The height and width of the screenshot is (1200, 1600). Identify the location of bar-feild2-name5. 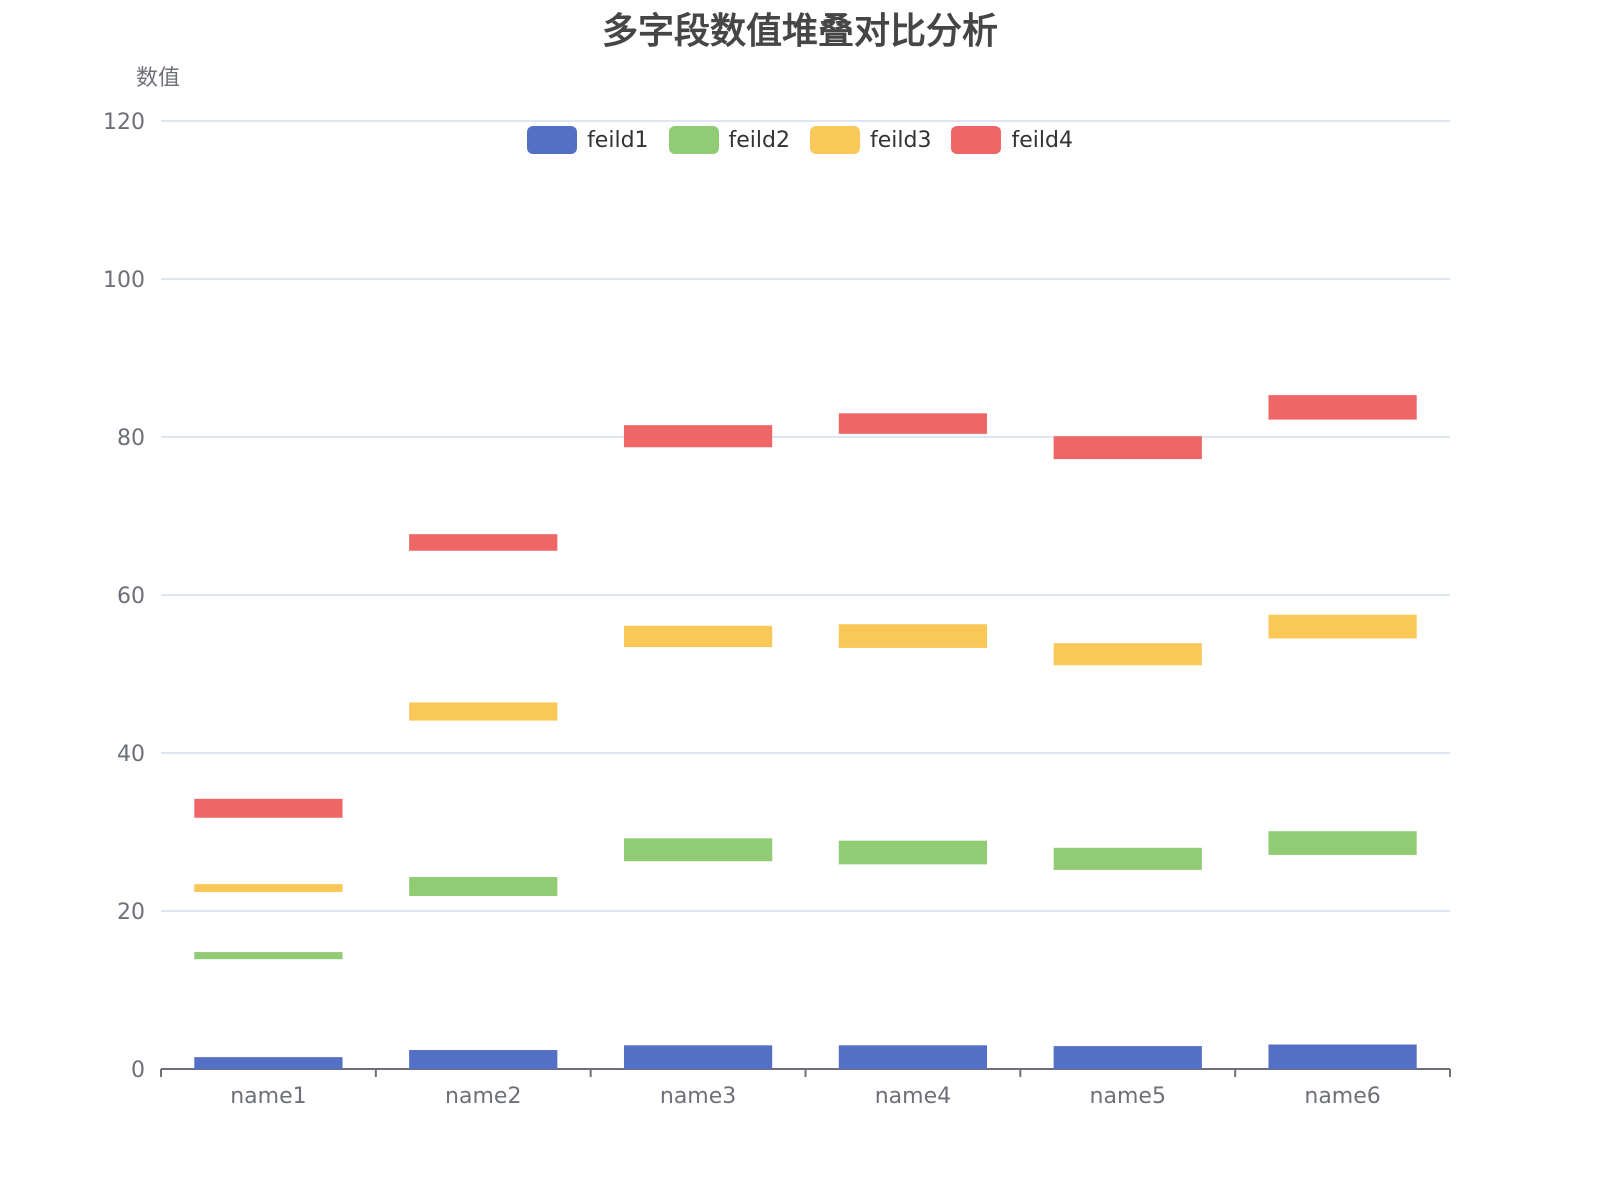
(1127, 858).